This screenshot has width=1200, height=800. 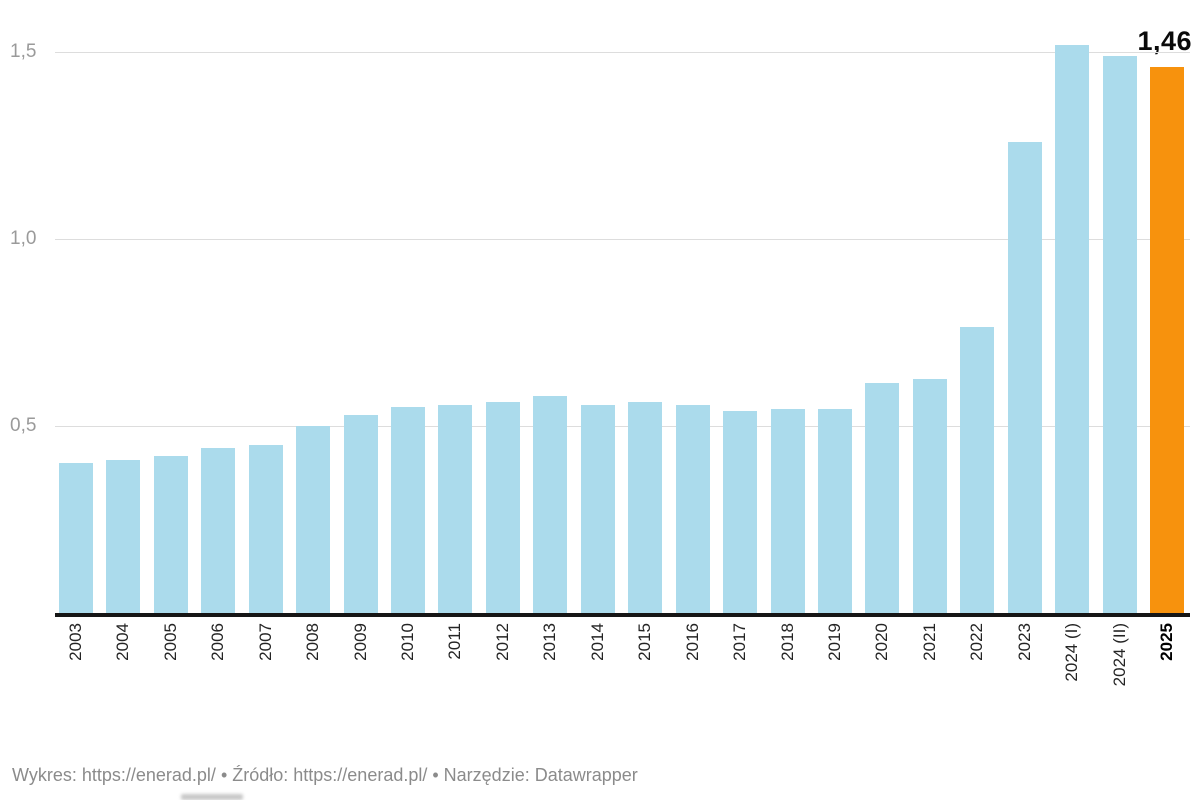 What do you see at coordinates (481, 775) in the screenshot?
I see `footer-label-narzedzie: • Narzędzie:` at bounding box center [481, 775].